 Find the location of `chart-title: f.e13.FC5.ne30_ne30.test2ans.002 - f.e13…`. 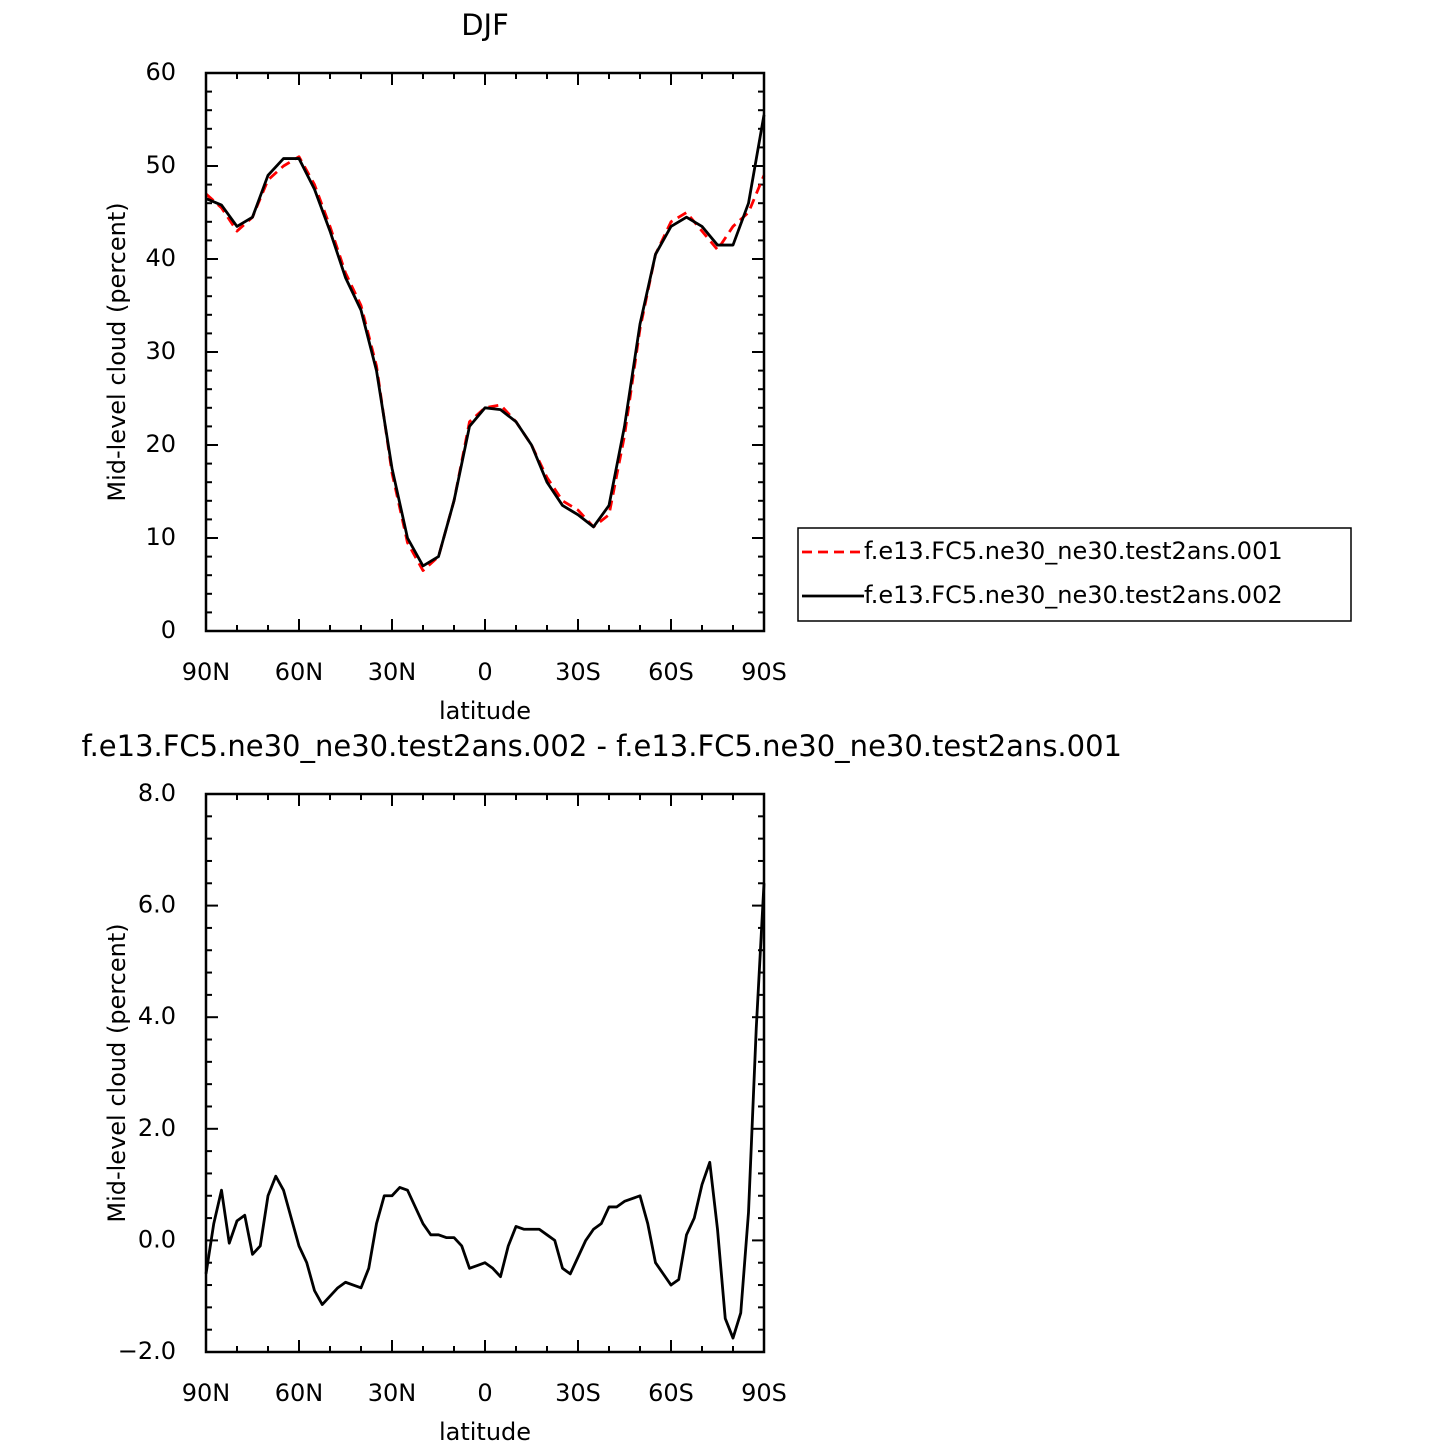

chart-title: f.e13.FC5.ne30_ne30.test2ans.002 - f.e13… is located at coordinates (601, 746).